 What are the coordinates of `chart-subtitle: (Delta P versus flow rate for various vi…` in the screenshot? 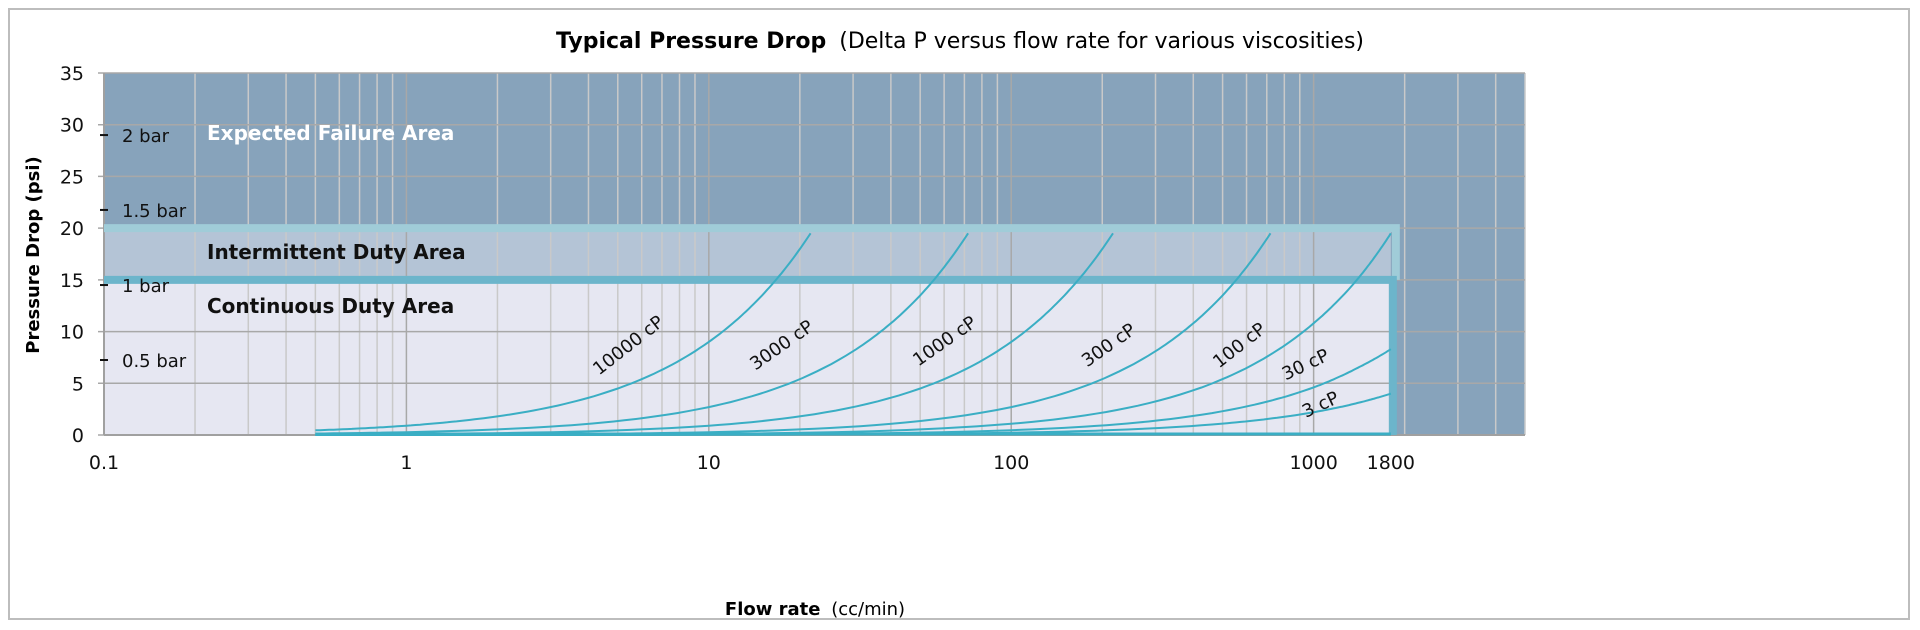 It's located at (1101, 41).